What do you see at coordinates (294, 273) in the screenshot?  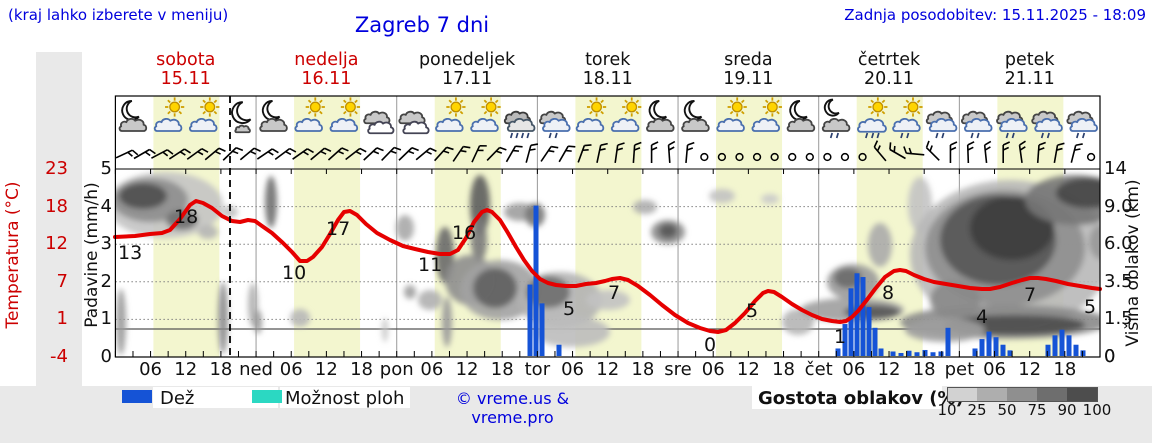 I see `temp-value-label: 10` at bounding box center [294, 273].